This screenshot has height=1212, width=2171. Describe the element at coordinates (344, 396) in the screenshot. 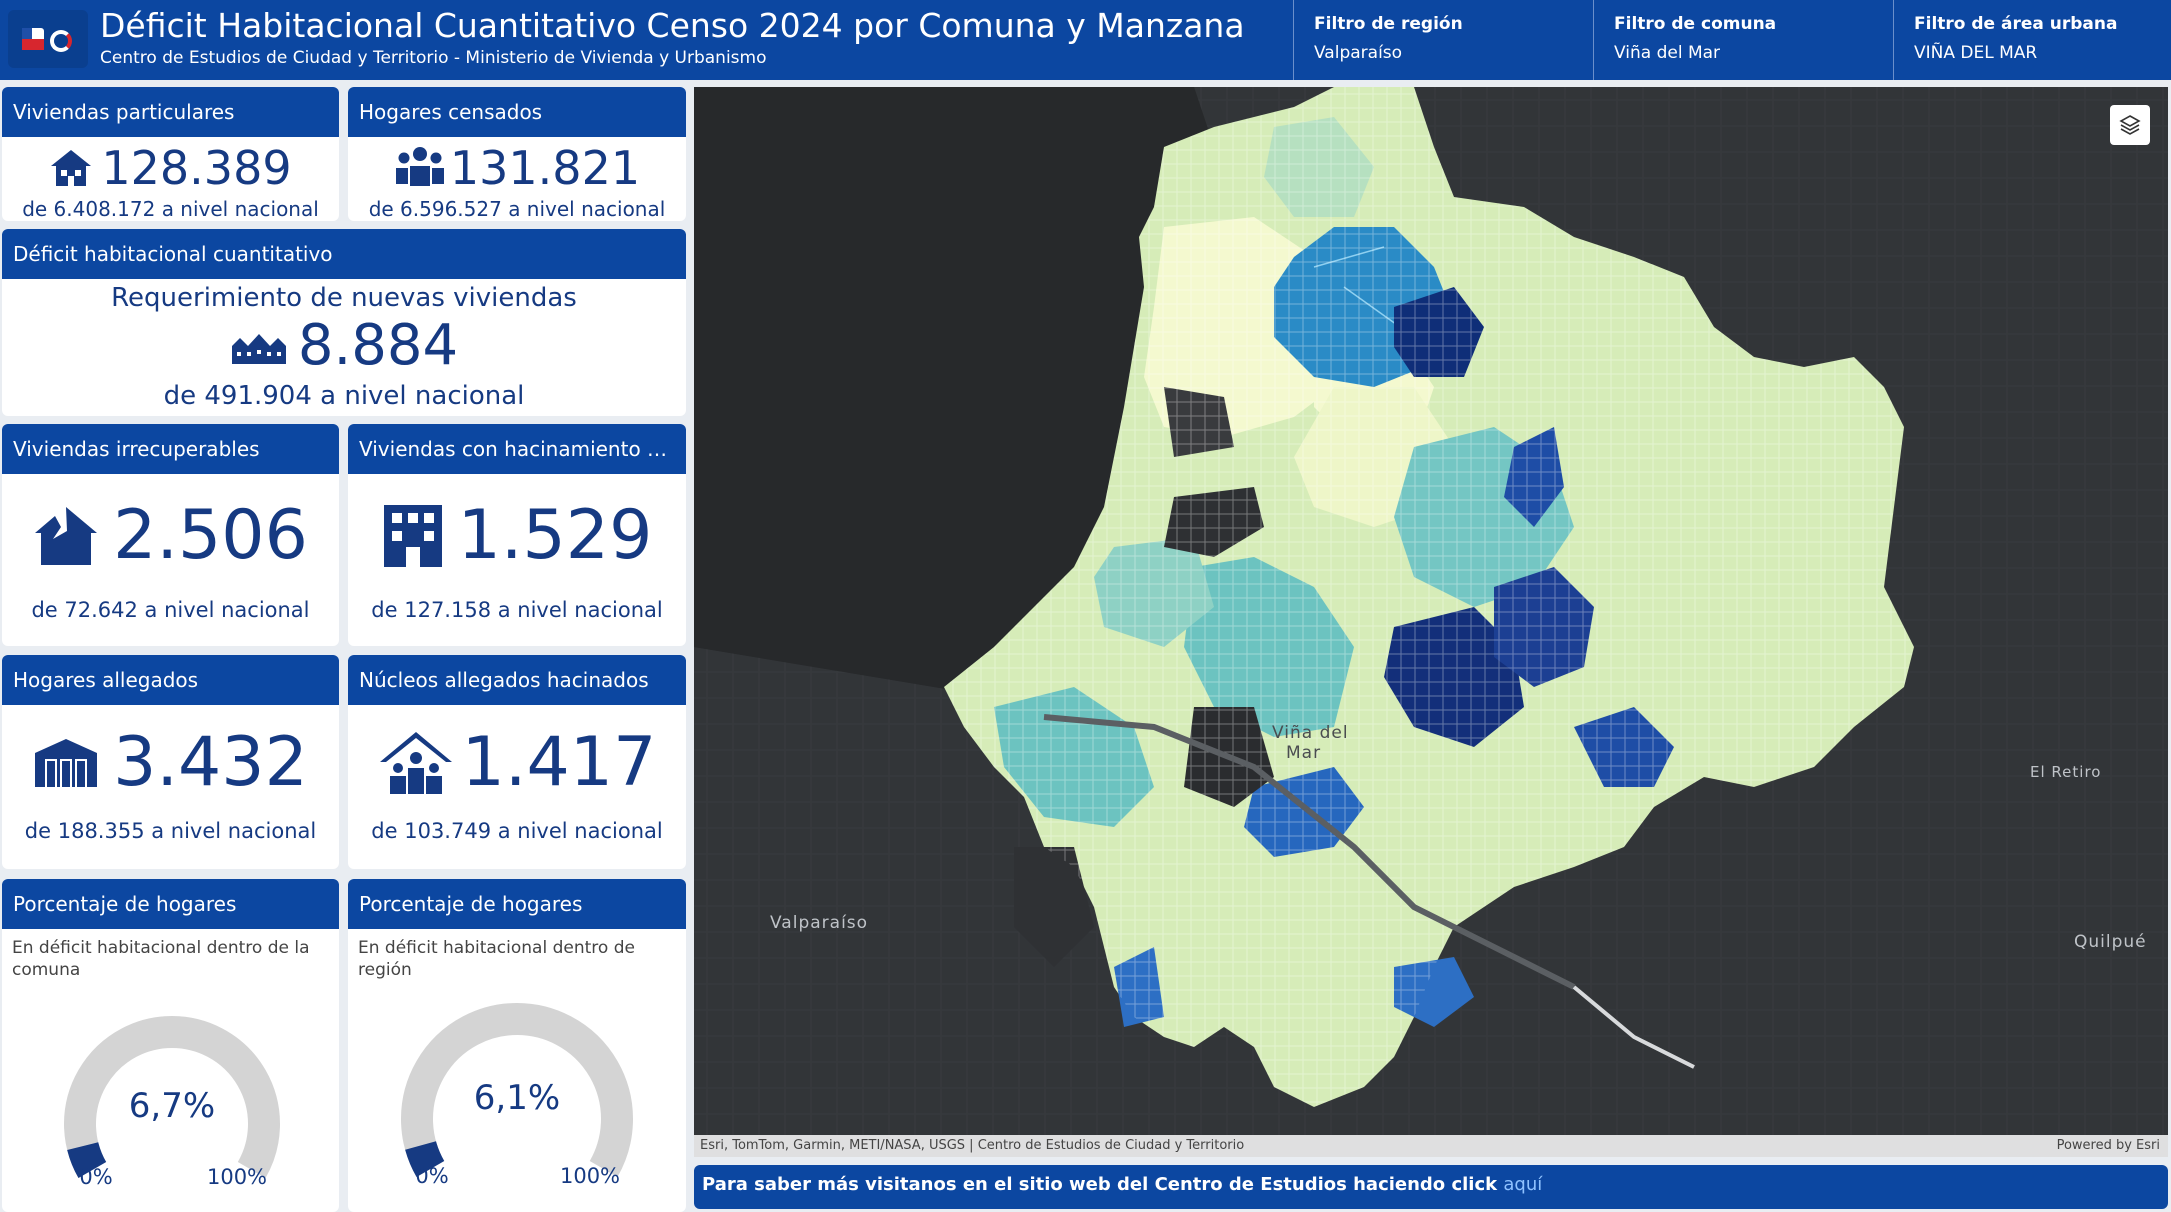

I see `deficit-sub: de 491.904 a nivel nacional` at that location.